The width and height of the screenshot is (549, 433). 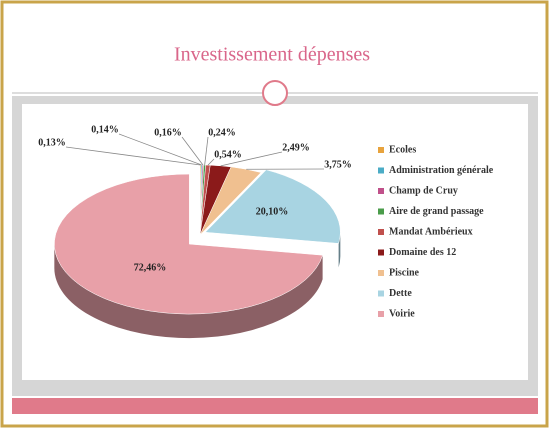 What do you see at coordinates (272, 55) in the screenshot?
I see `chart-title: Investissement dépenses` at bounding box center [272, 55].